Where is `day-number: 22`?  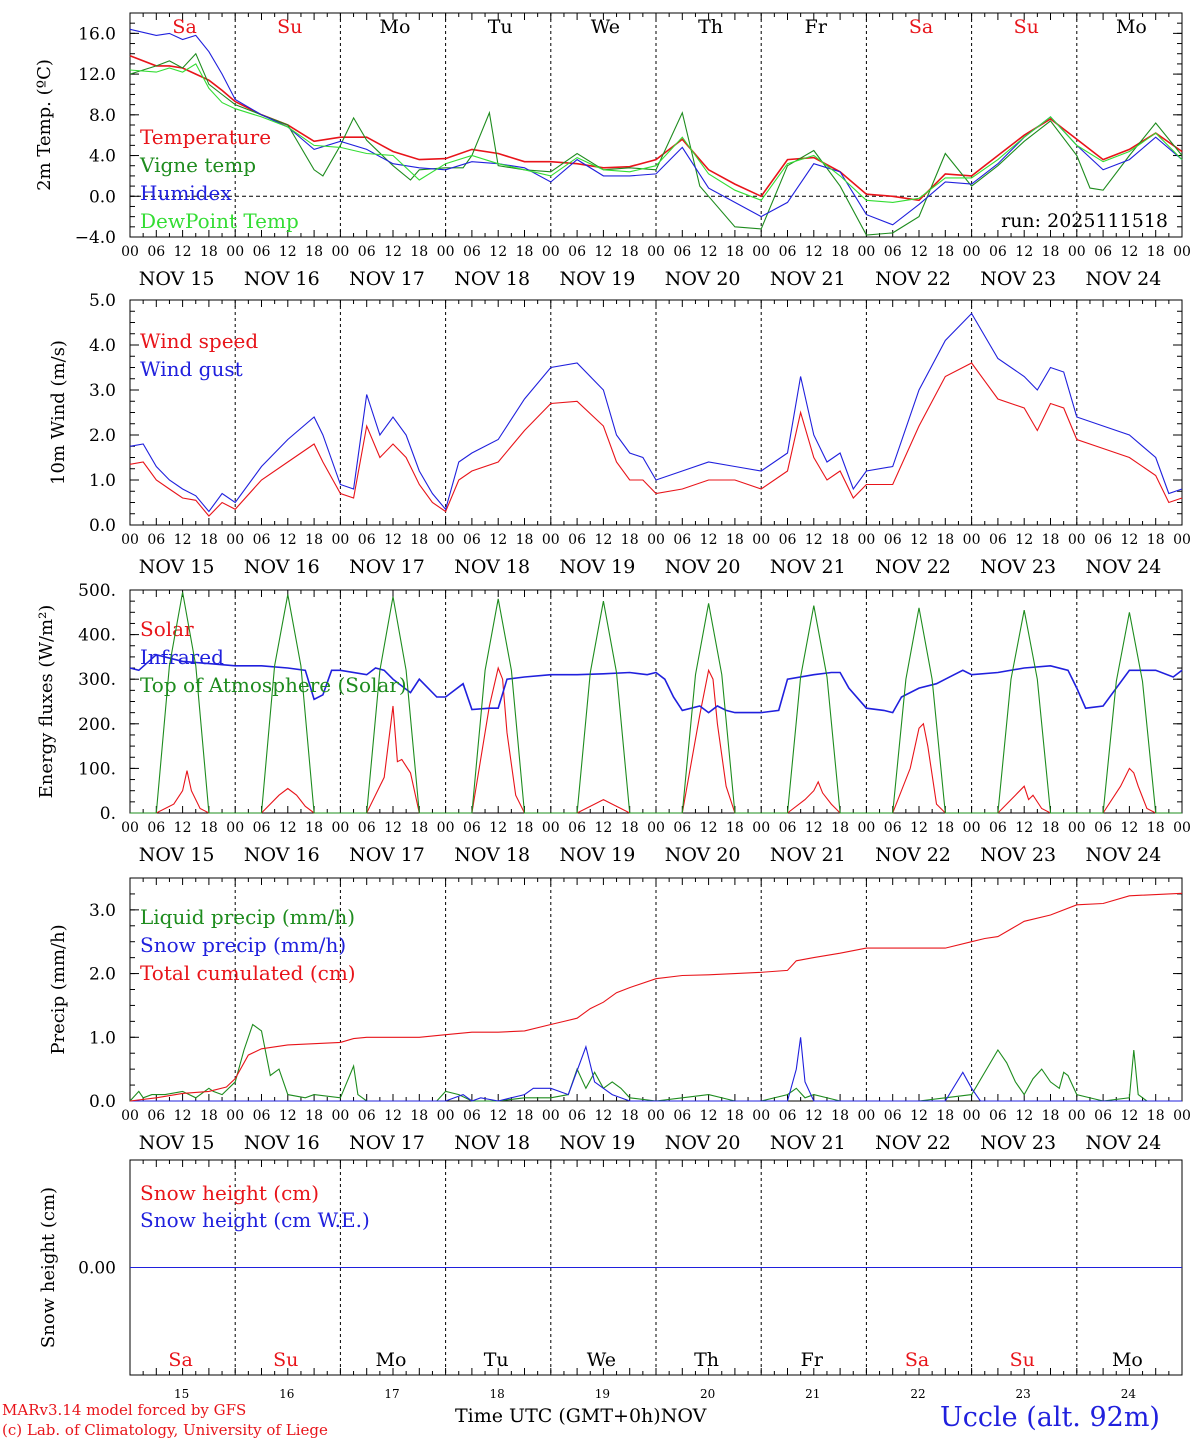
day-number: 22 is located at coordinates (917, 1394).